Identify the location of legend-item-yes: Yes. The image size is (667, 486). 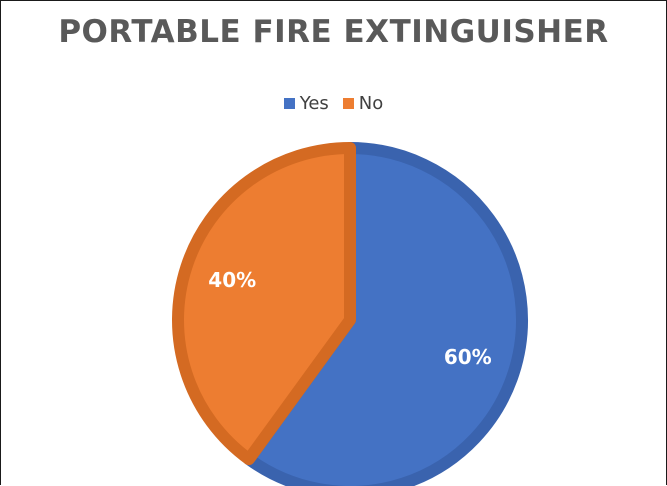
(306, 103).